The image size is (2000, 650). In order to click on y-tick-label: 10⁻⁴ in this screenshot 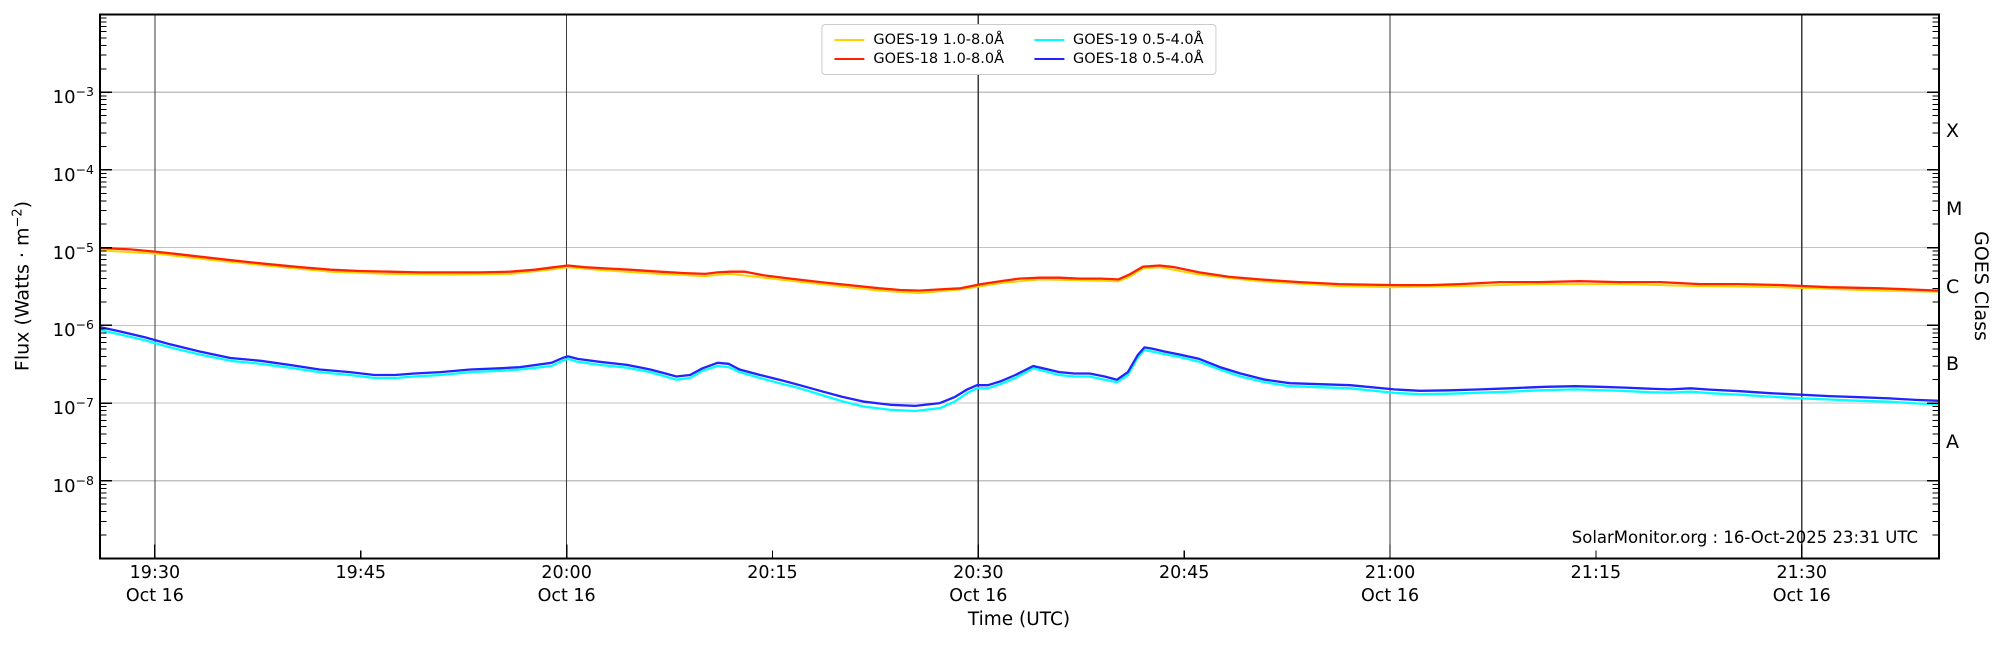, I will do `click(73, 173)`.